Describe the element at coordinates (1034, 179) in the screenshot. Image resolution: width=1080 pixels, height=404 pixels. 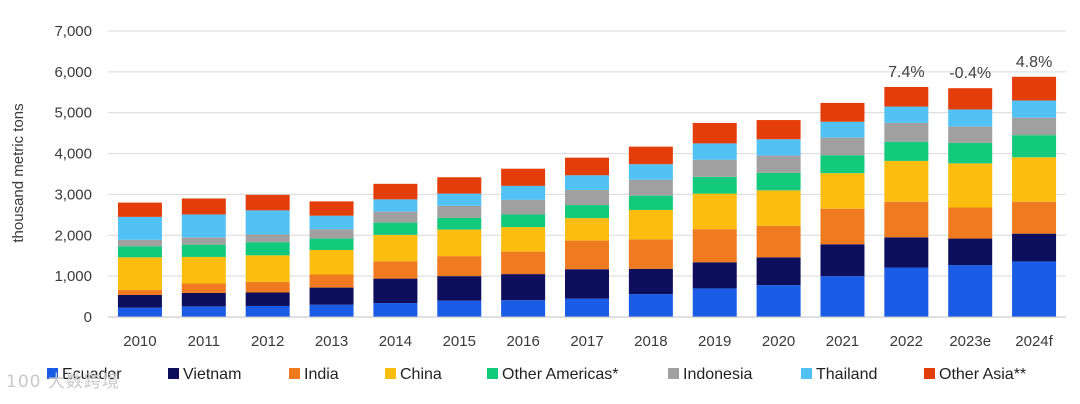
I see `bar-segment-china-2024f` at that location.